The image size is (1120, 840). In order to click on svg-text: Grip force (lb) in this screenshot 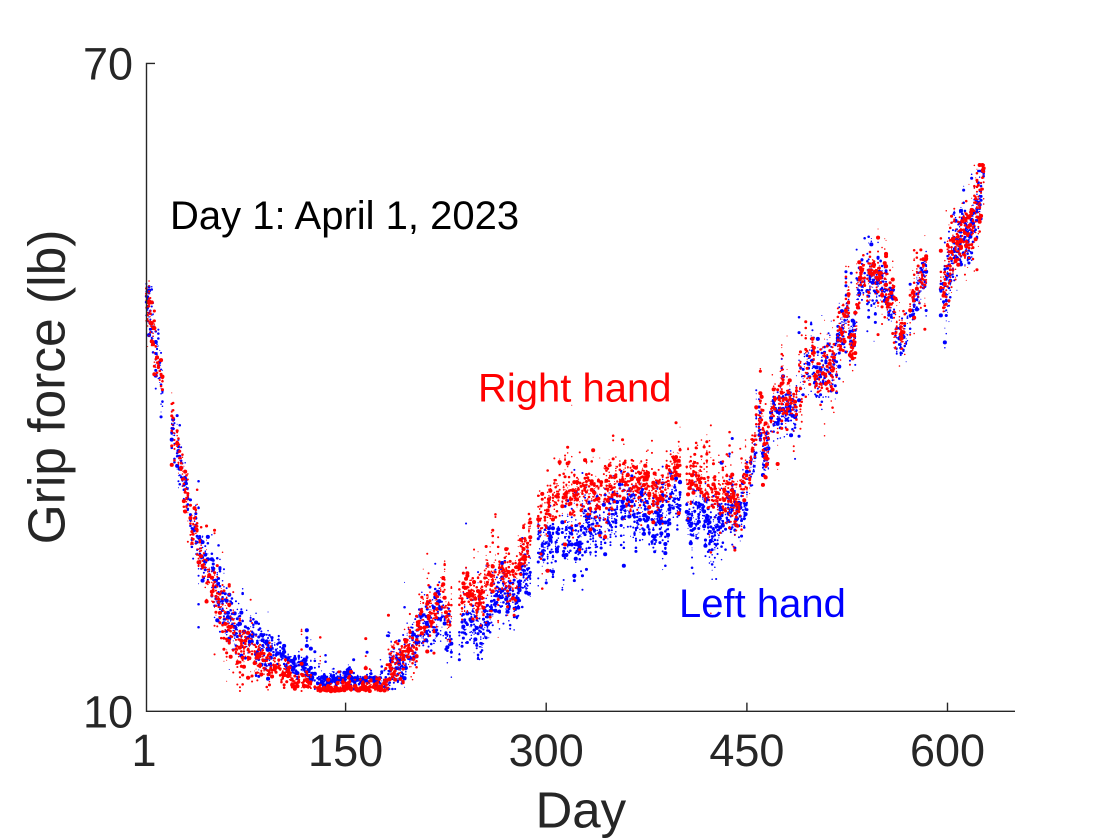, I will do `click(47, 387)`.